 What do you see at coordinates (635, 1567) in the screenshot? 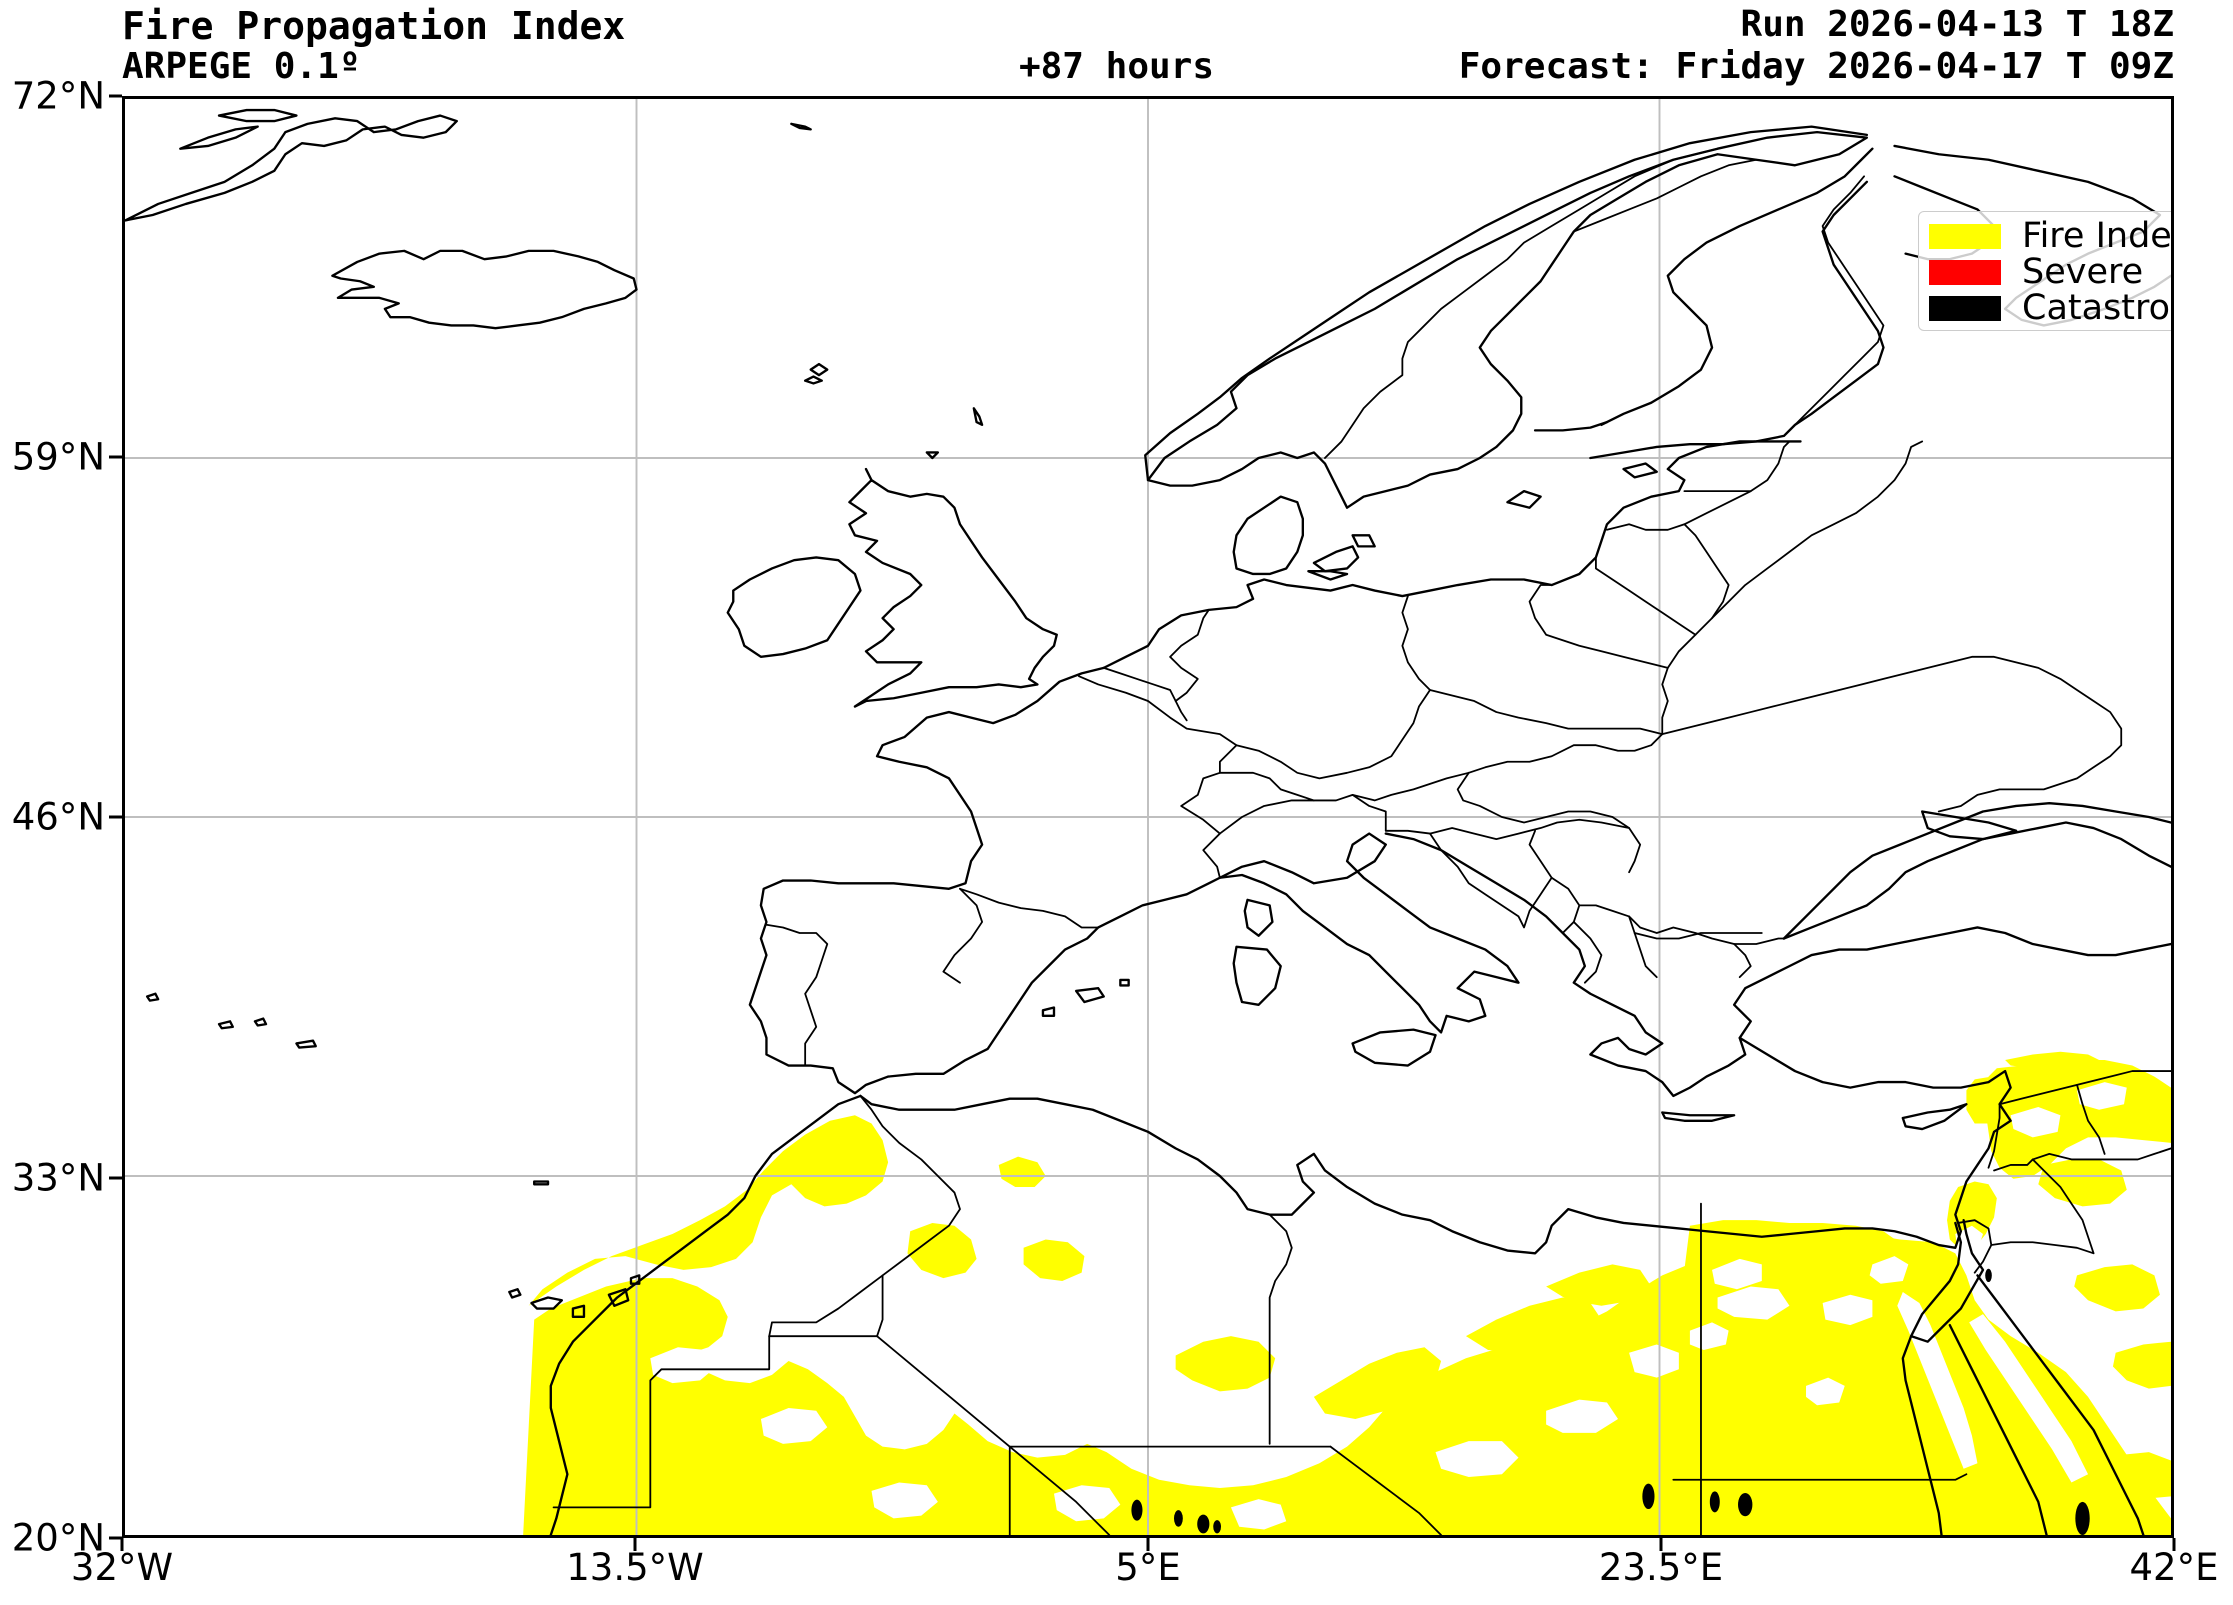
I see `x-ticklabel-135w: 13.5°W` at bounding box center [635, 1567].